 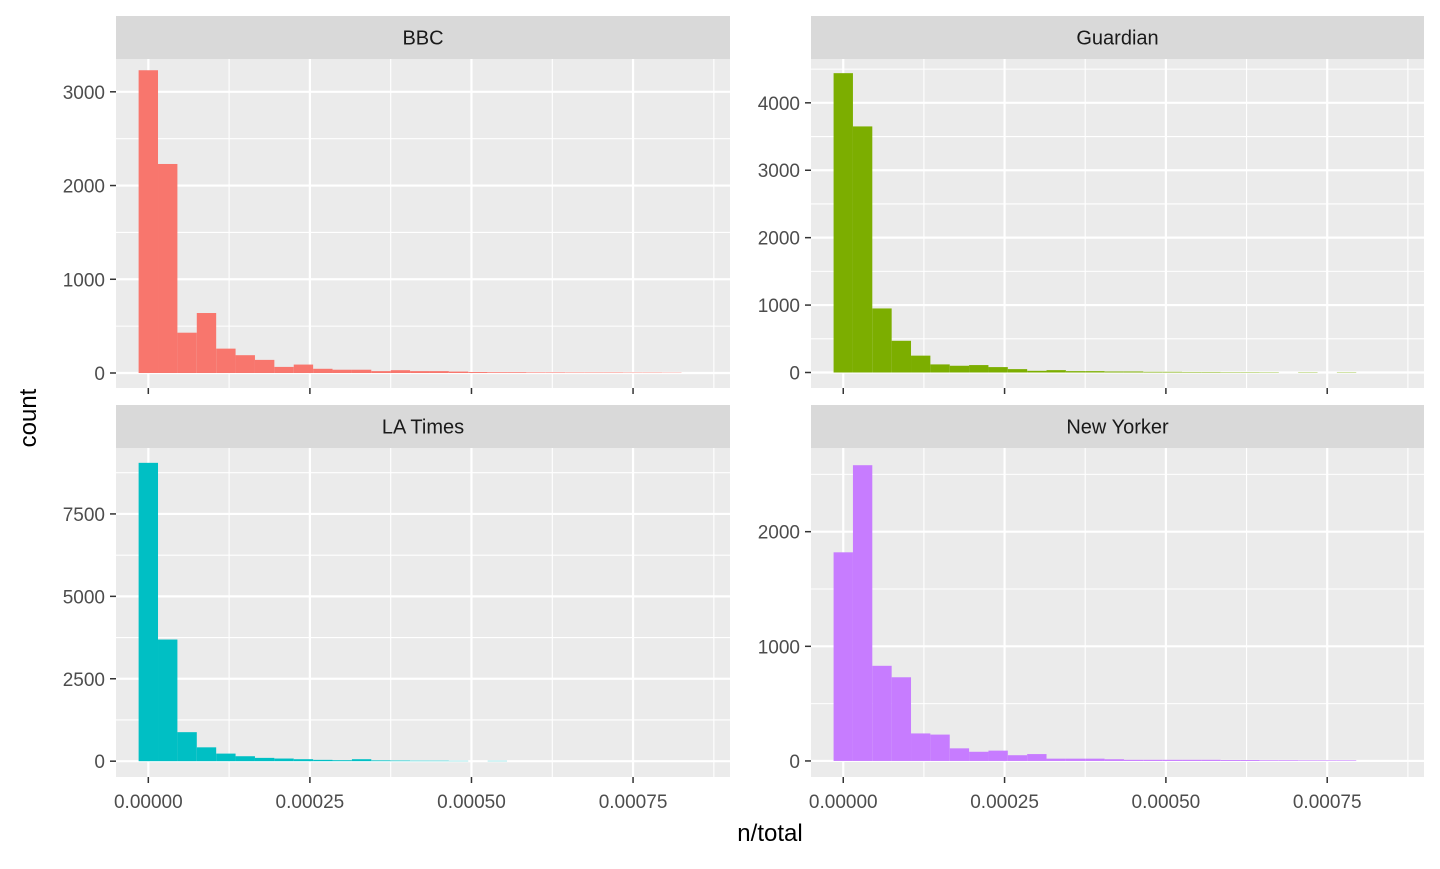 I want to click on x-axis-title: n/total, so click(x=769, y=833).